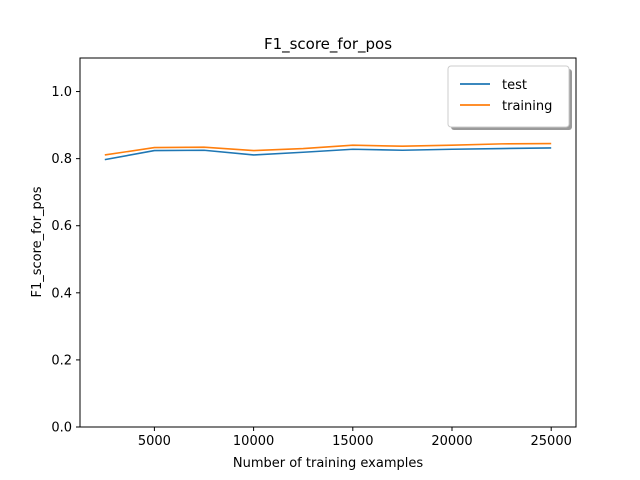 This screenshot has height=480, width=640. I want to click on chart-title: F1_score_for_pos, so click(328, 44).